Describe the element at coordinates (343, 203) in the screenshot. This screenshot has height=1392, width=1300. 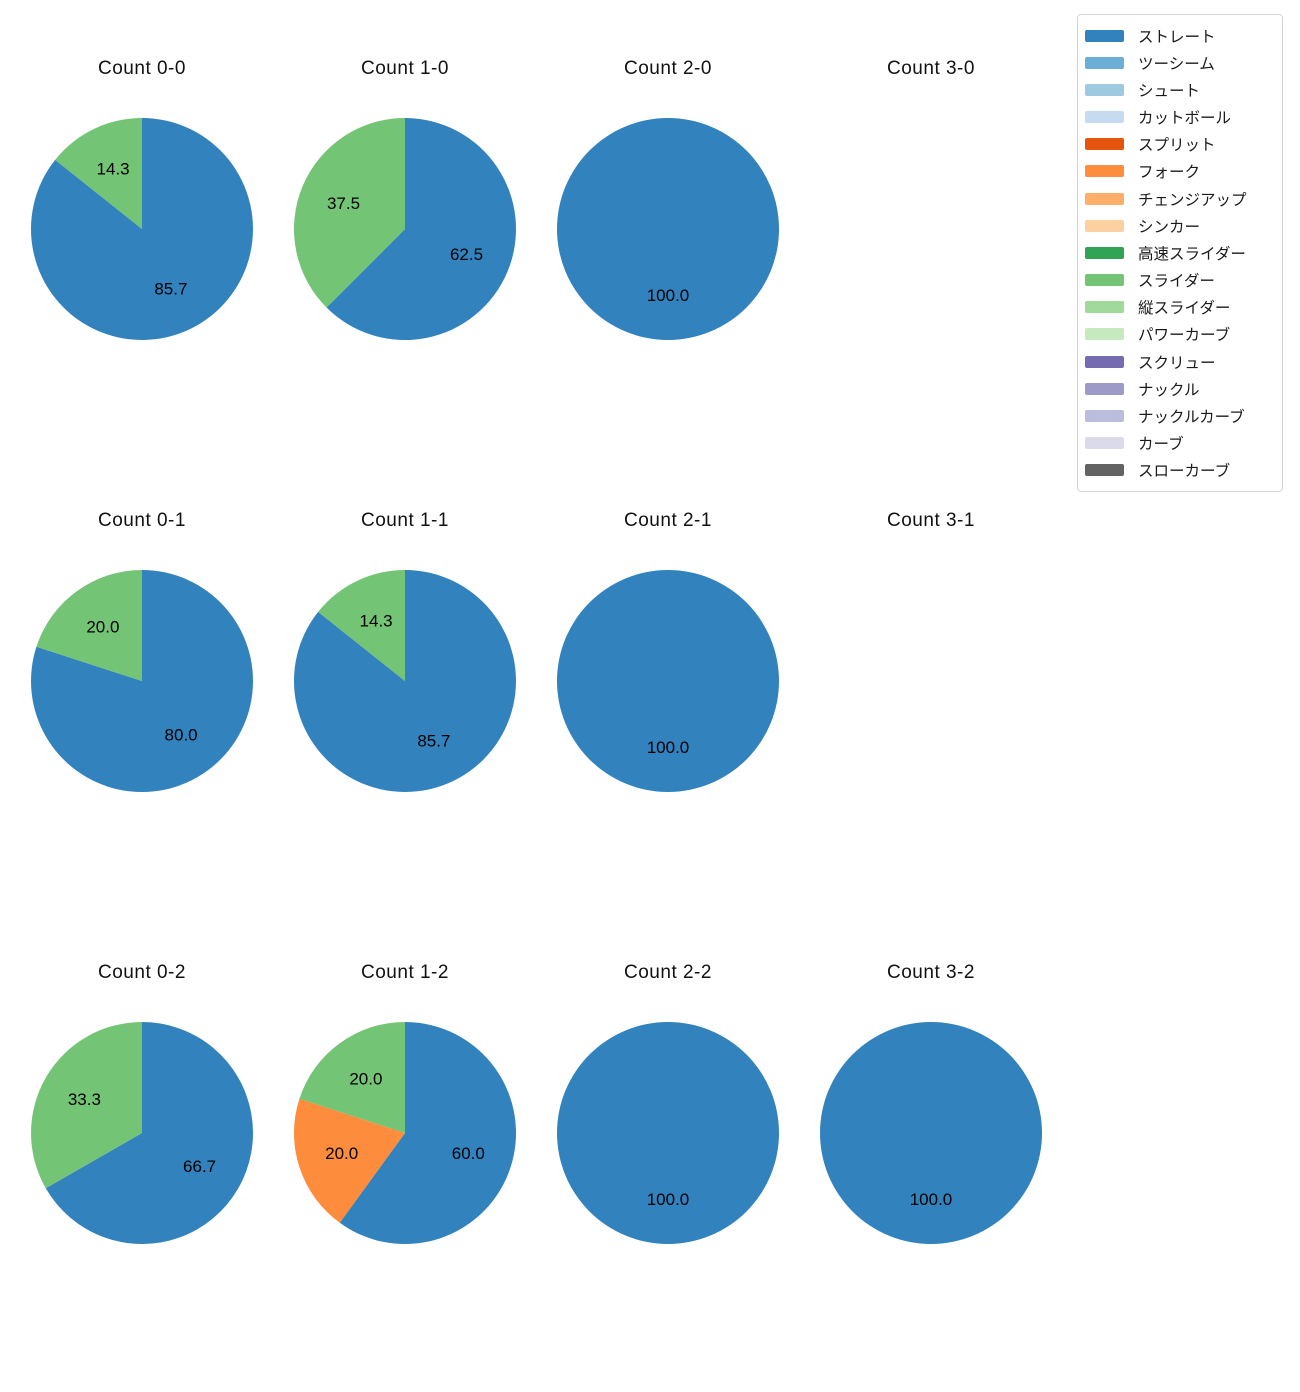
I see `pie-slice-value: 37.5` at that location.